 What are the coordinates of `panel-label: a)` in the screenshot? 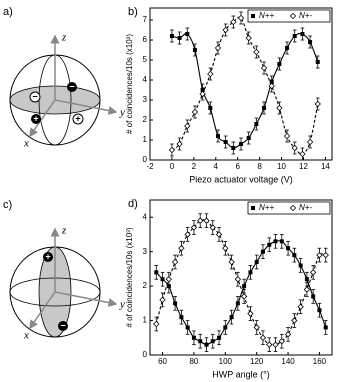 It's located at (8, 12).